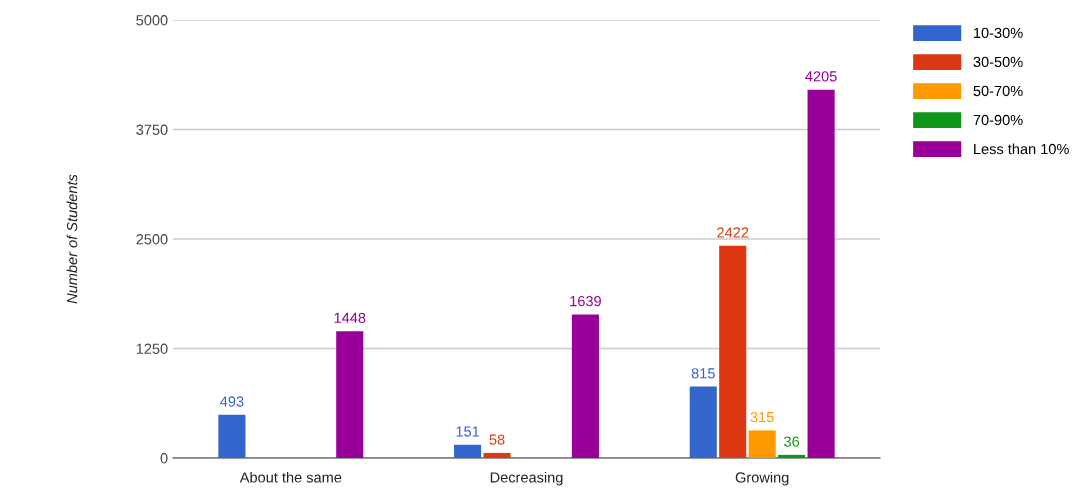 The width and height of the screenshot is (1075, 498). What do you see at coordinates (821, 76) in the screenshot?
I see `data-label: 4205` at bounding box center [821, 76].